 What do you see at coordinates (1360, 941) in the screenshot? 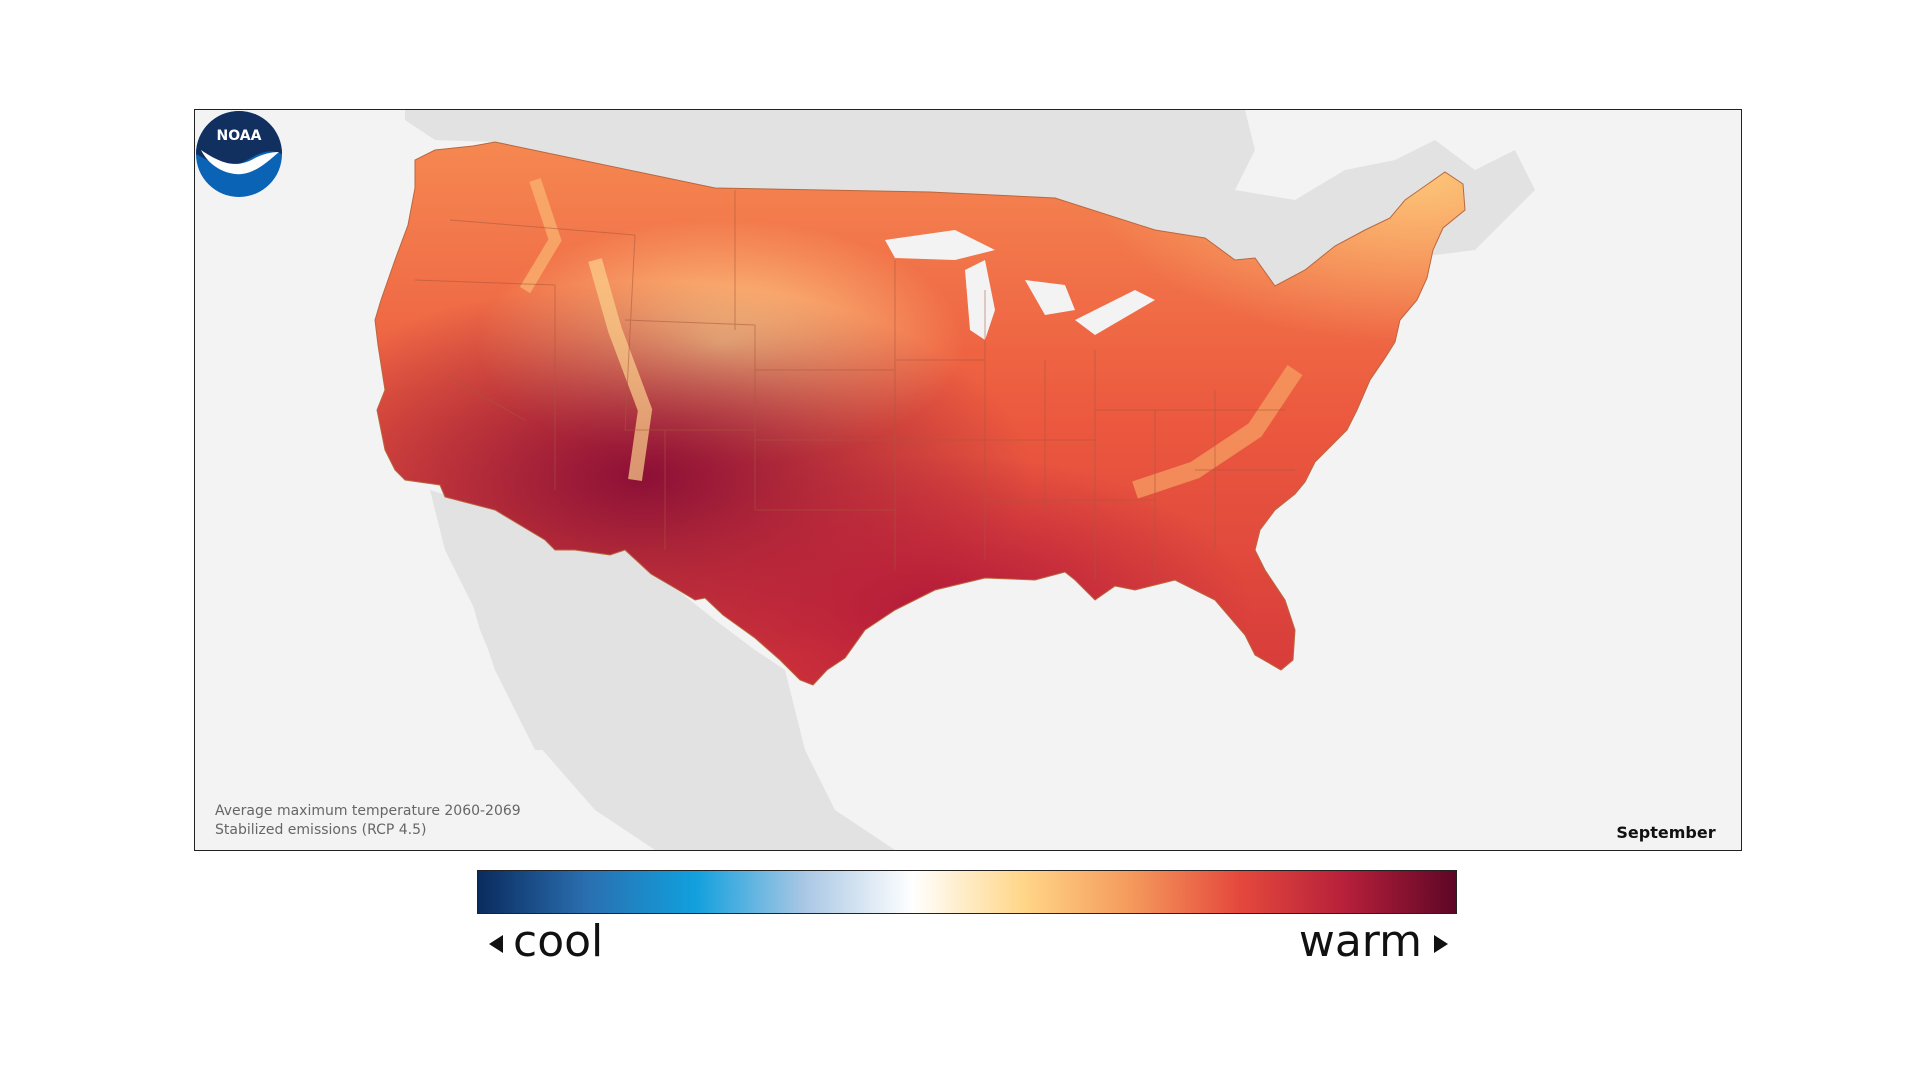
I see `warm-label: warm` at bounding box center [1360, 941].